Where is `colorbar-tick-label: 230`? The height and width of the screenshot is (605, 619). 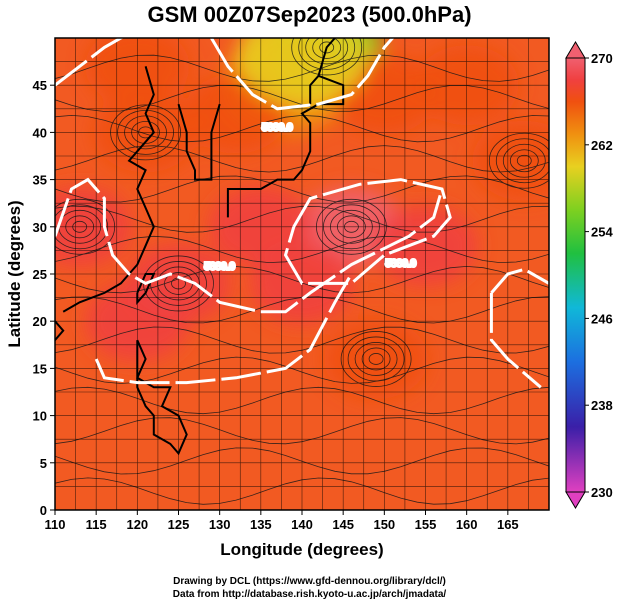 colorbar-tick-label: 230 is located at coordinates (602, 492).